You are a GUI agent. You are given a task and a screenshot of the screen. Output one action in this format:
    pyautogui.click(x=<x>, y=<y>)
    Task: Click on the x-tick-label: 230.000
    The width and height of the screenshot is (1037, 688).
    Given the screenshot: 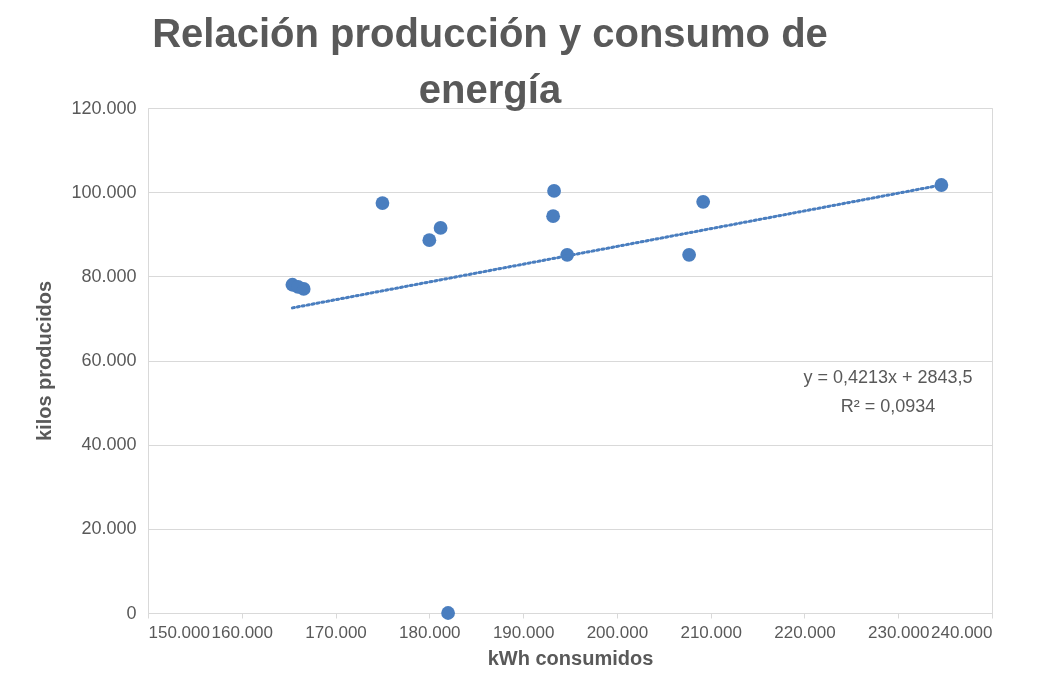 What is the action you would take?
    pyautogui.click(x=899, y=632)
    